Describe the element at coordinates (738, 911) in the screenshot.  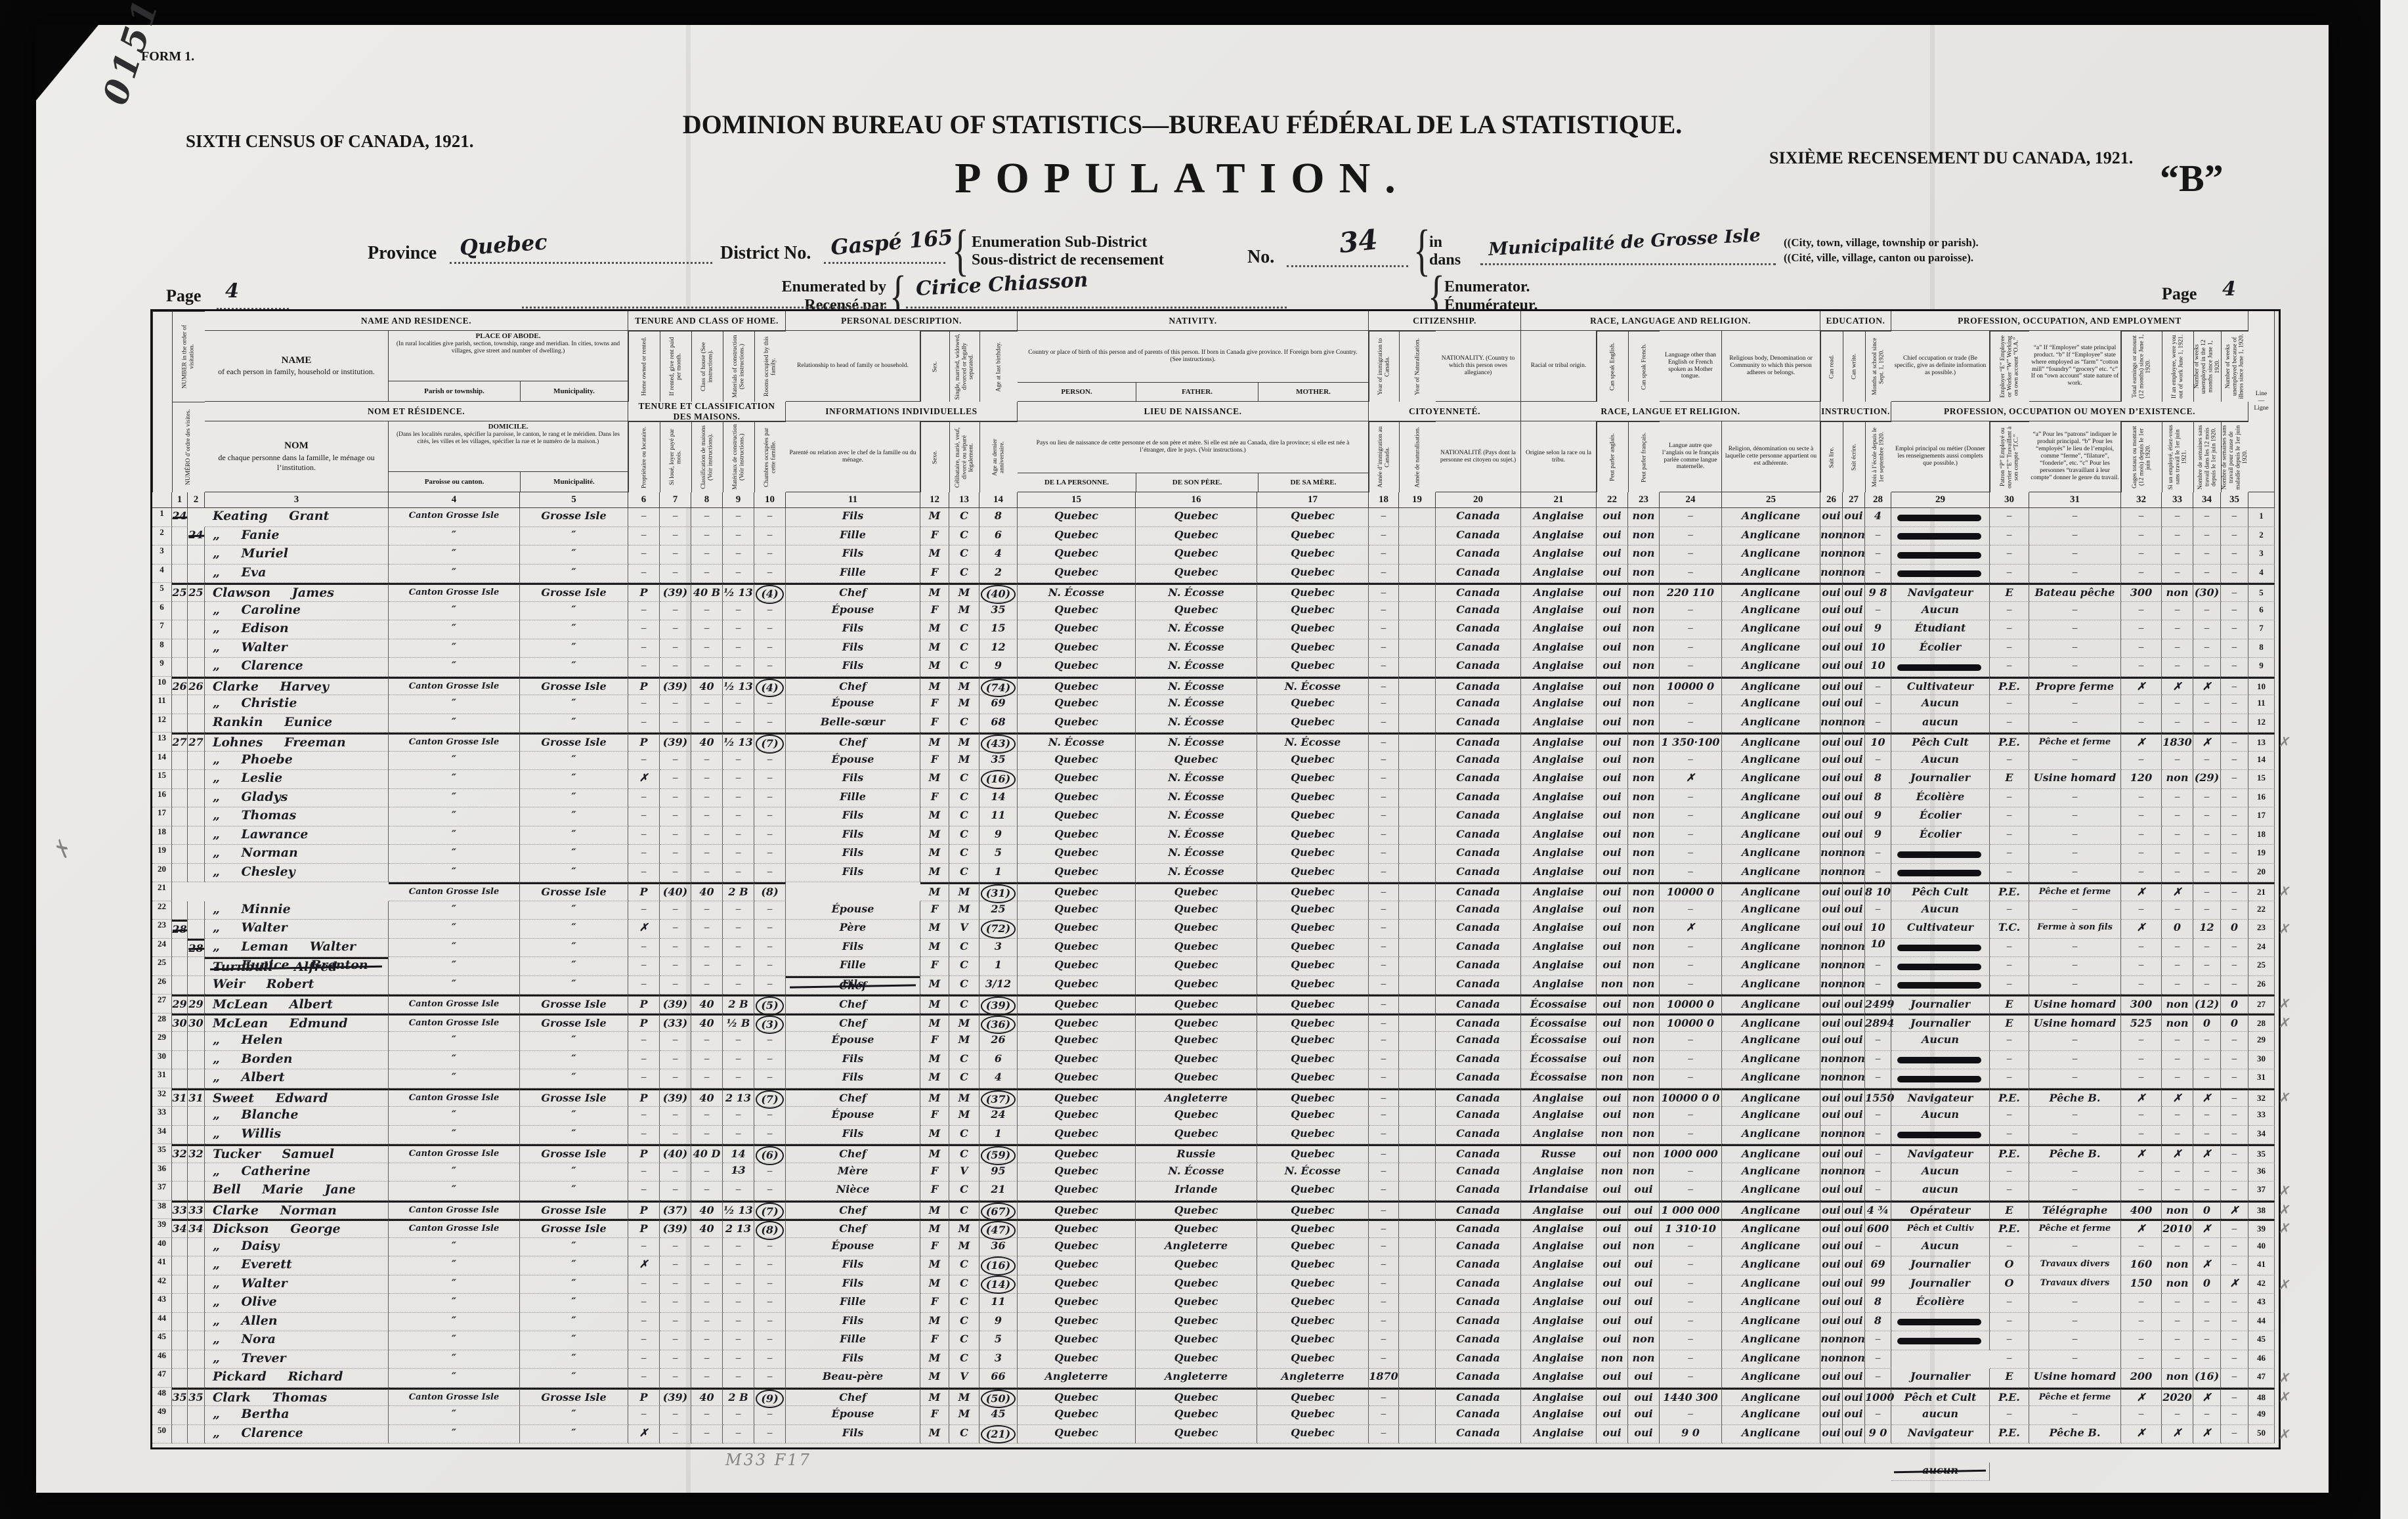
I see `cell-r22-c9: –` at that location.